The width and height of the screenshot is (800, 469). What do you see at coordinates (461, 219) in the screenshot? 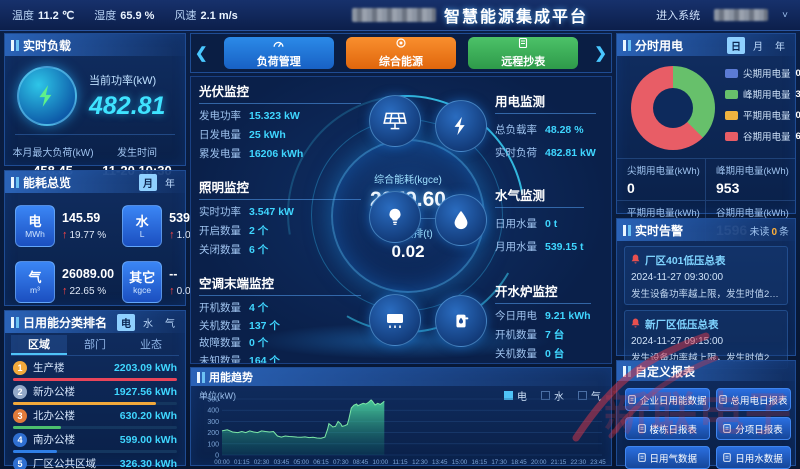
I see `water-drop-icon` at bounding box center [461, 219].